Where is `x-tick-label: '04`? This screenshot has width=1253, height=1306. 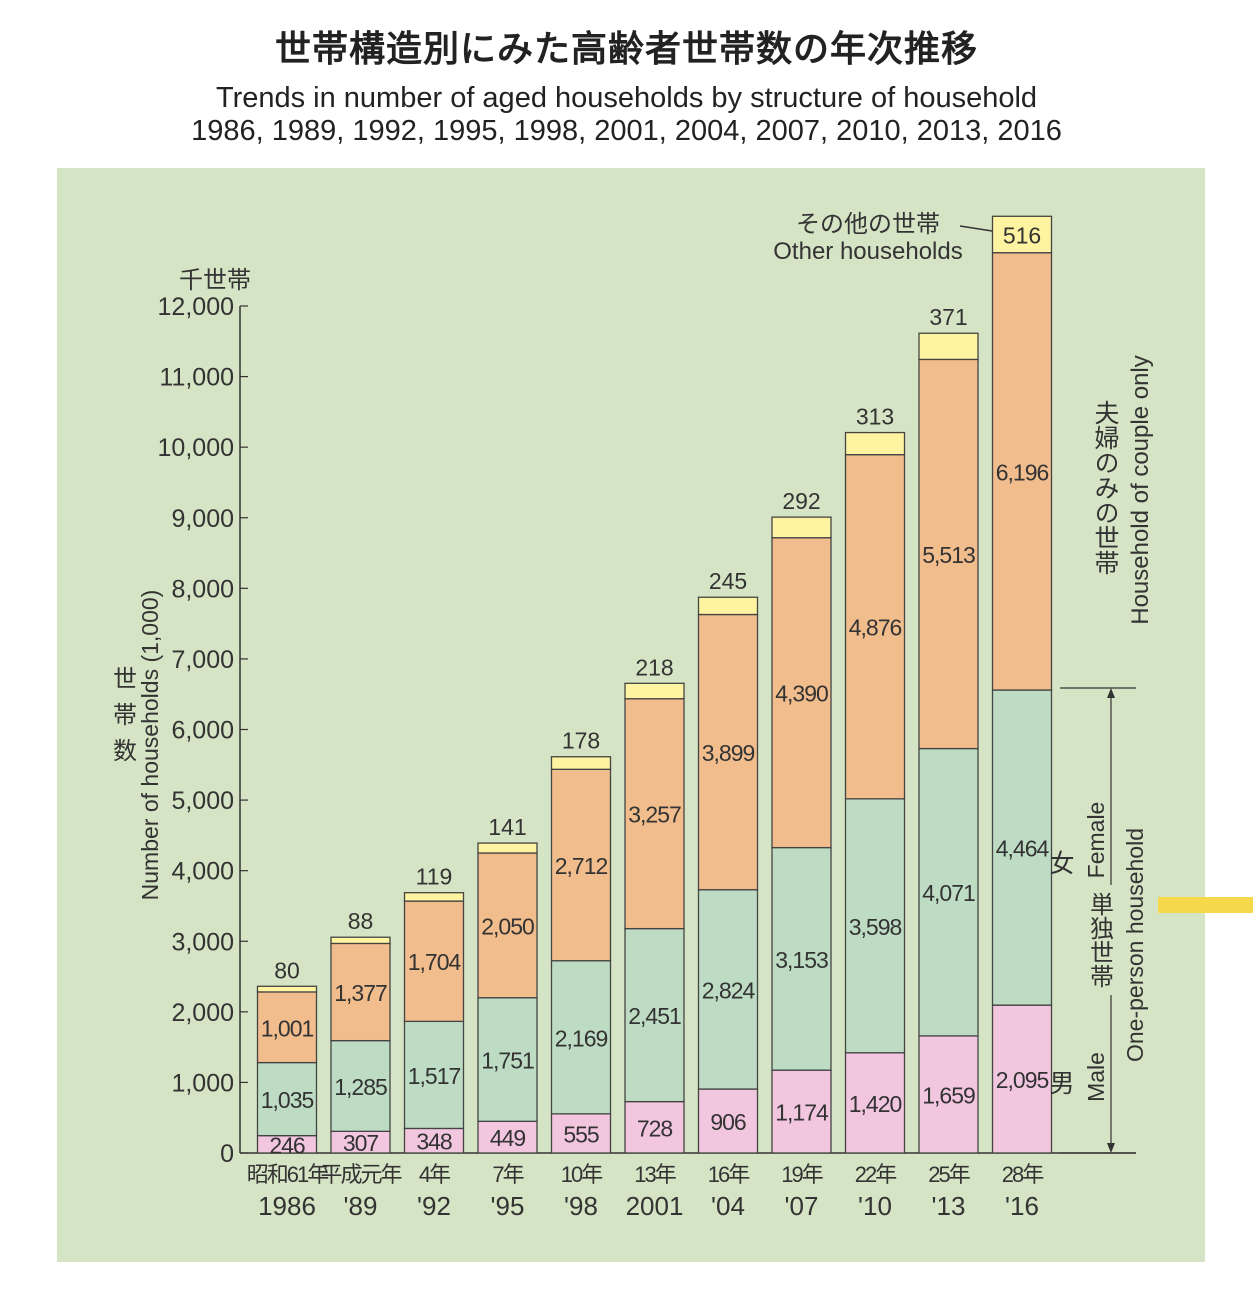
x-tick-label: '04 is located at coordinates (728, 1206).